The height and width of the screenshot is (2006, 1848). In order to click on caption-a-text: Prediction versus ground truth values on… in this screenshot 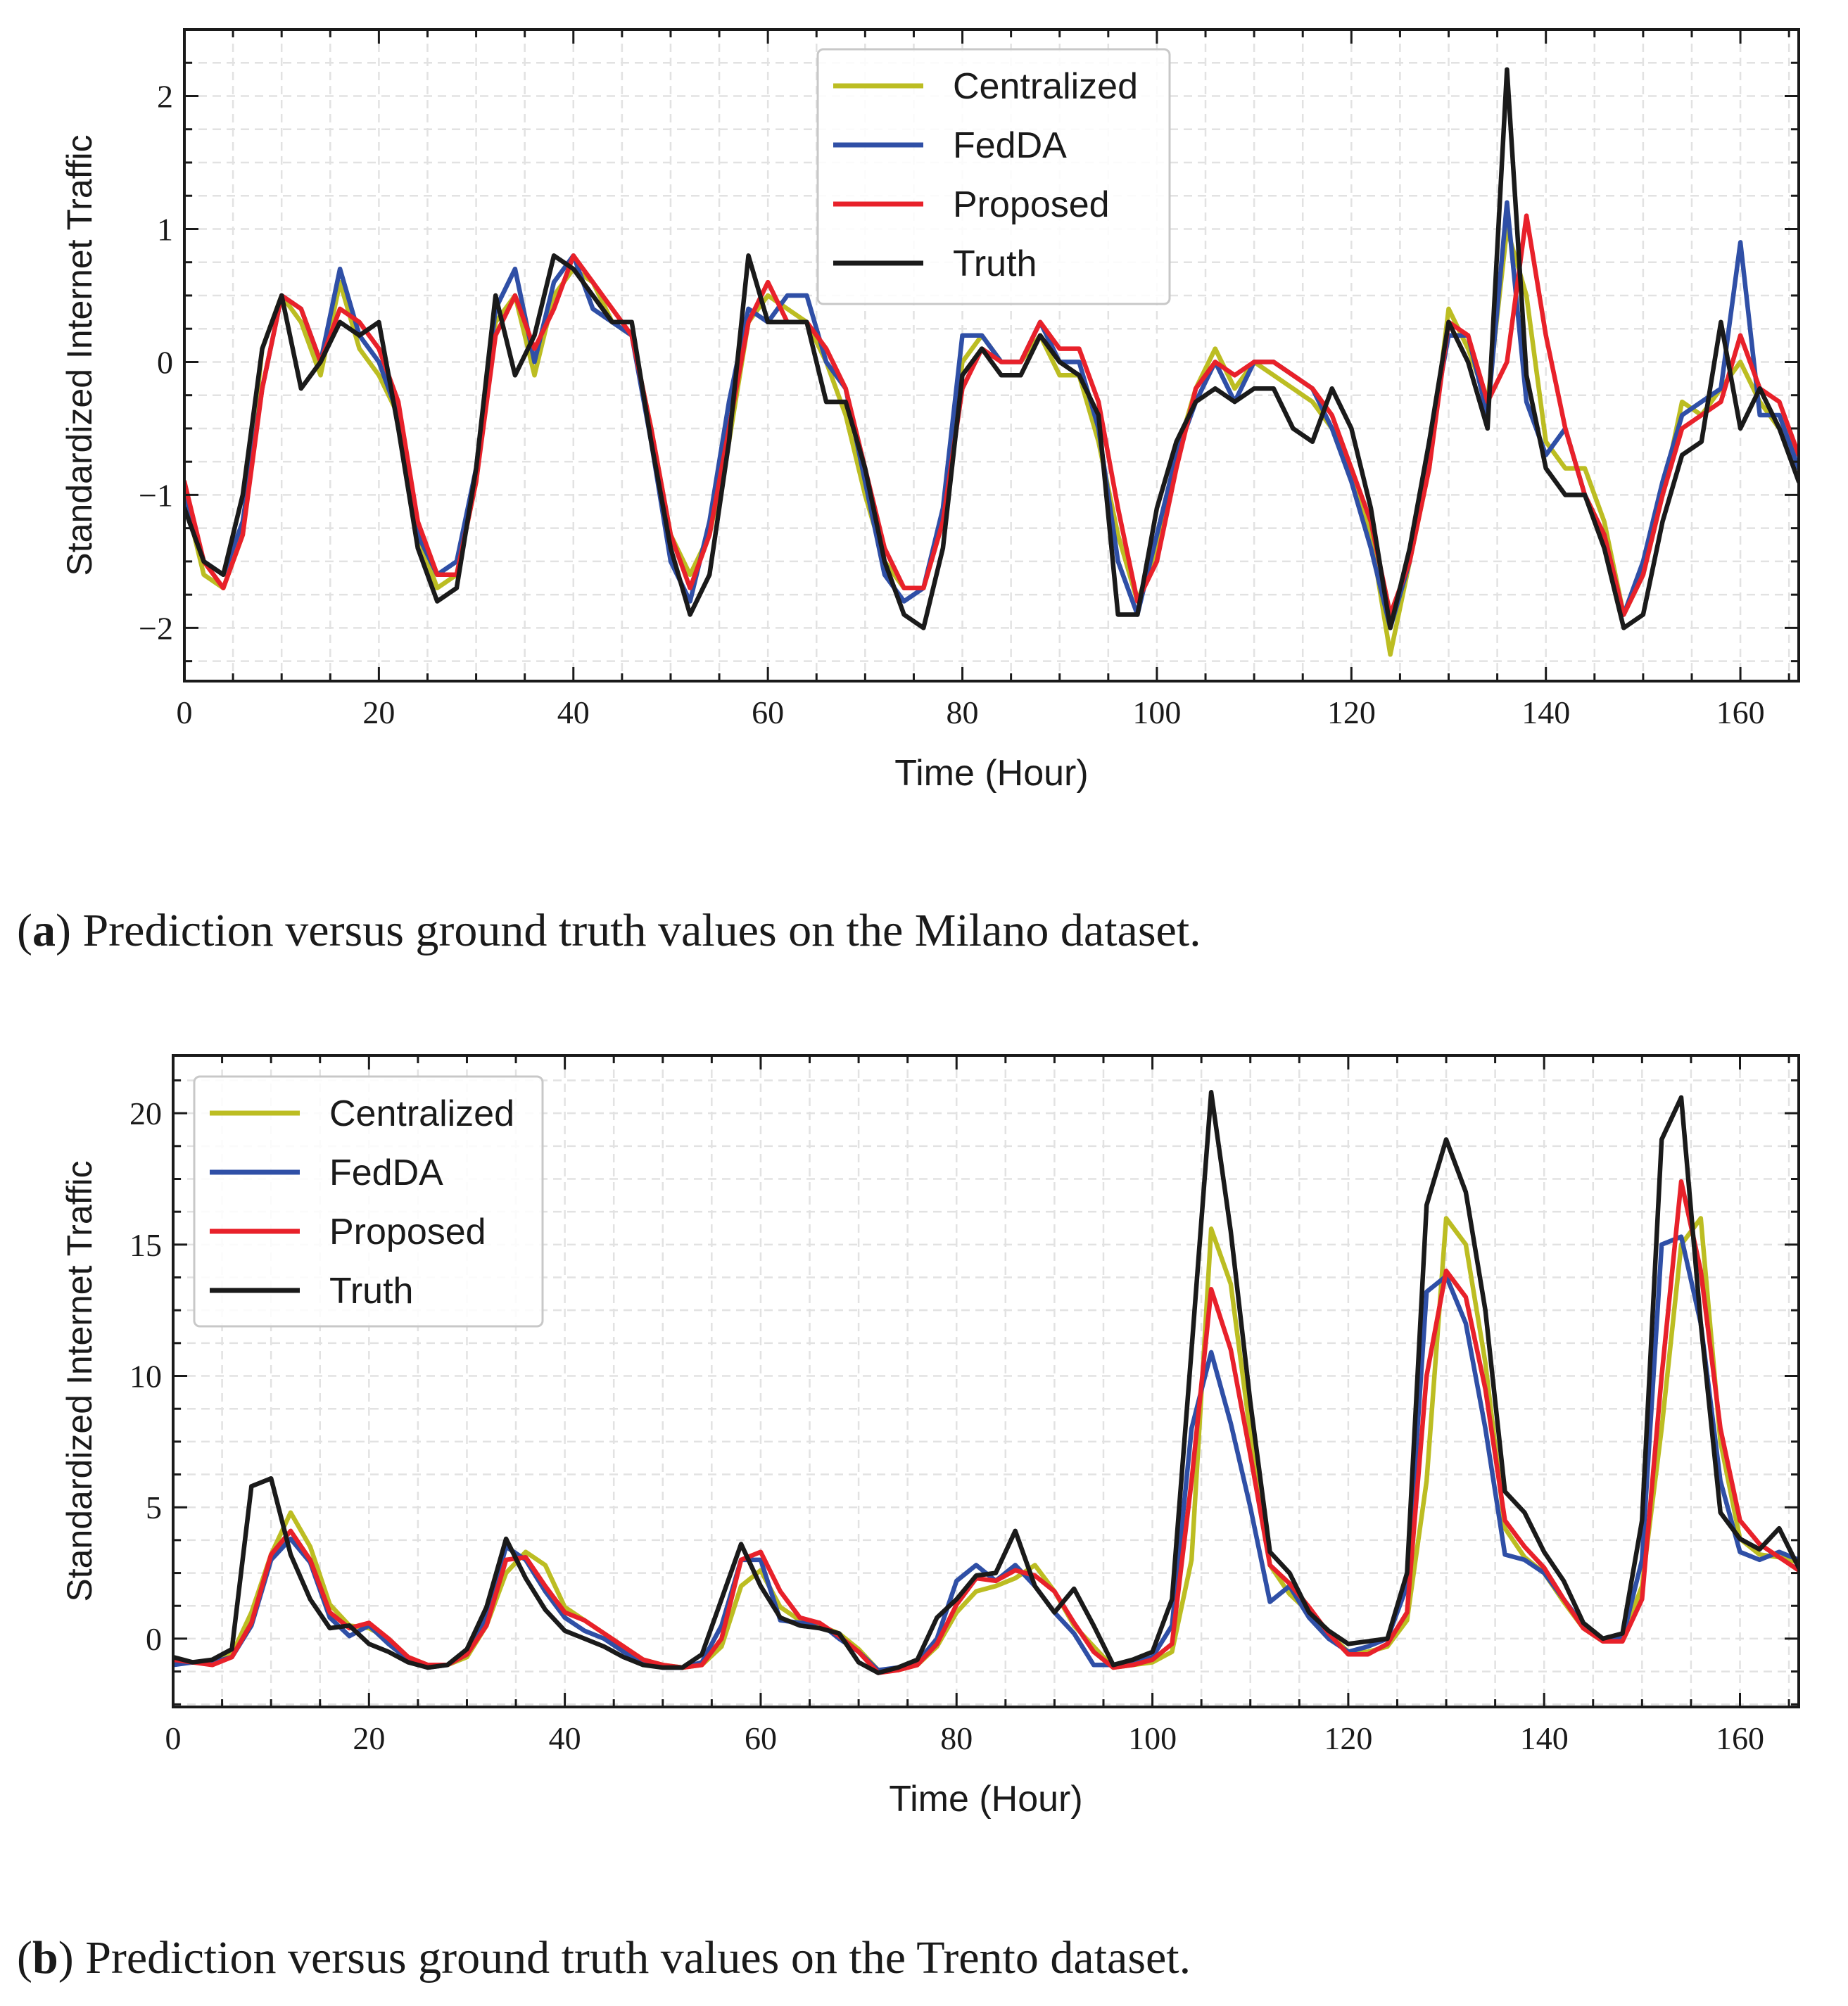, I will do `click(641, 930)`.